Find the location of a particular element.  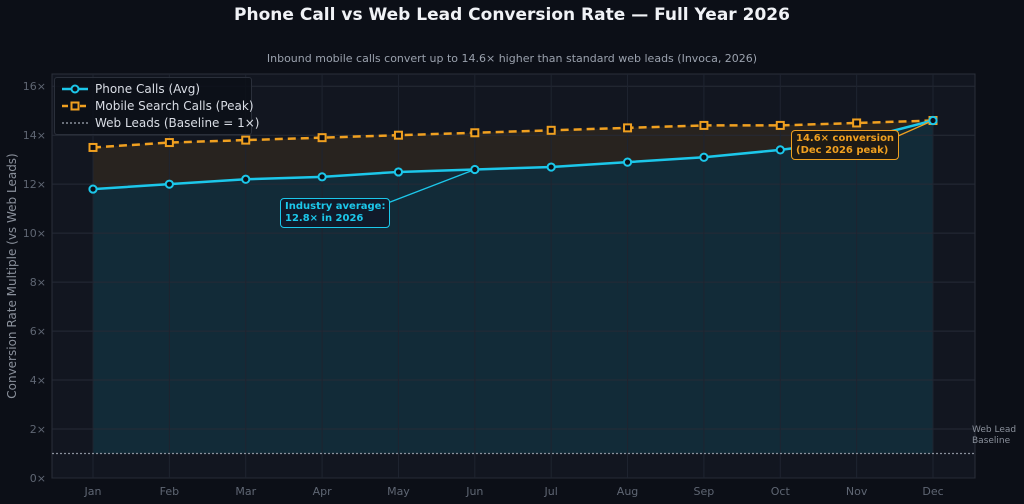

y-tick-label: 16× is located at coordinates (34, 86).